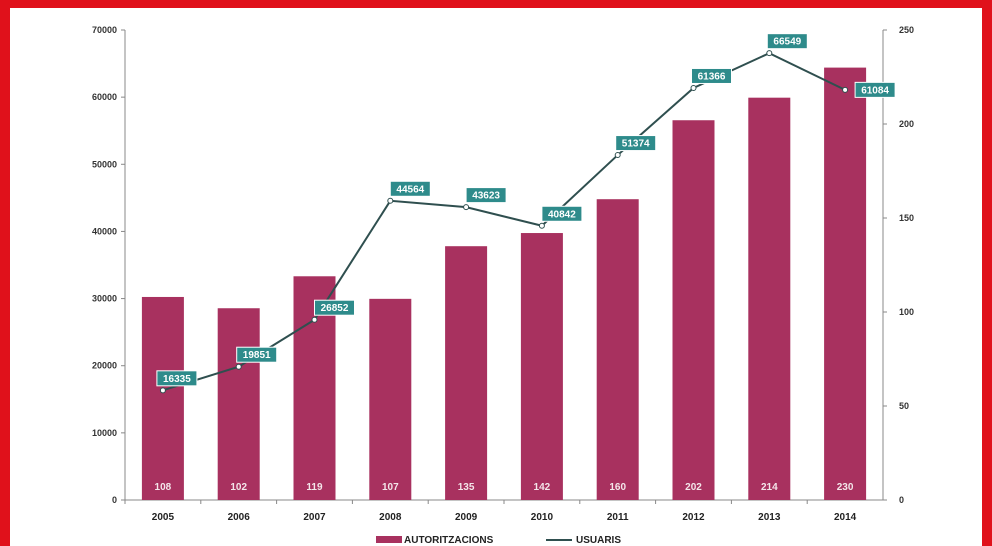 Image resolution: width=992 pixels, height=546 pixels. I want to click on legend-swatch-autoritzacions, so click(389, 539).